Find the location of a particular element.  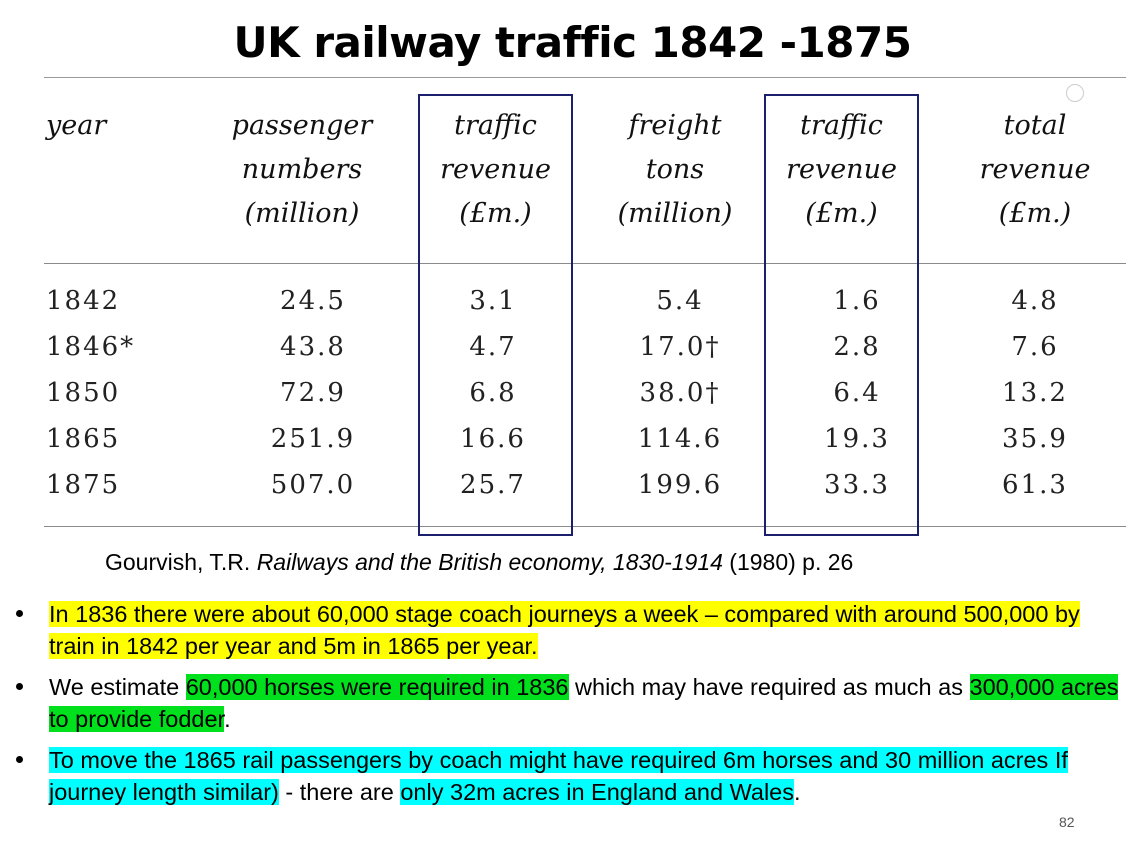

column-header-passenger-revenue: traffic revenue (£m.) is located at coordinates (495, 170).